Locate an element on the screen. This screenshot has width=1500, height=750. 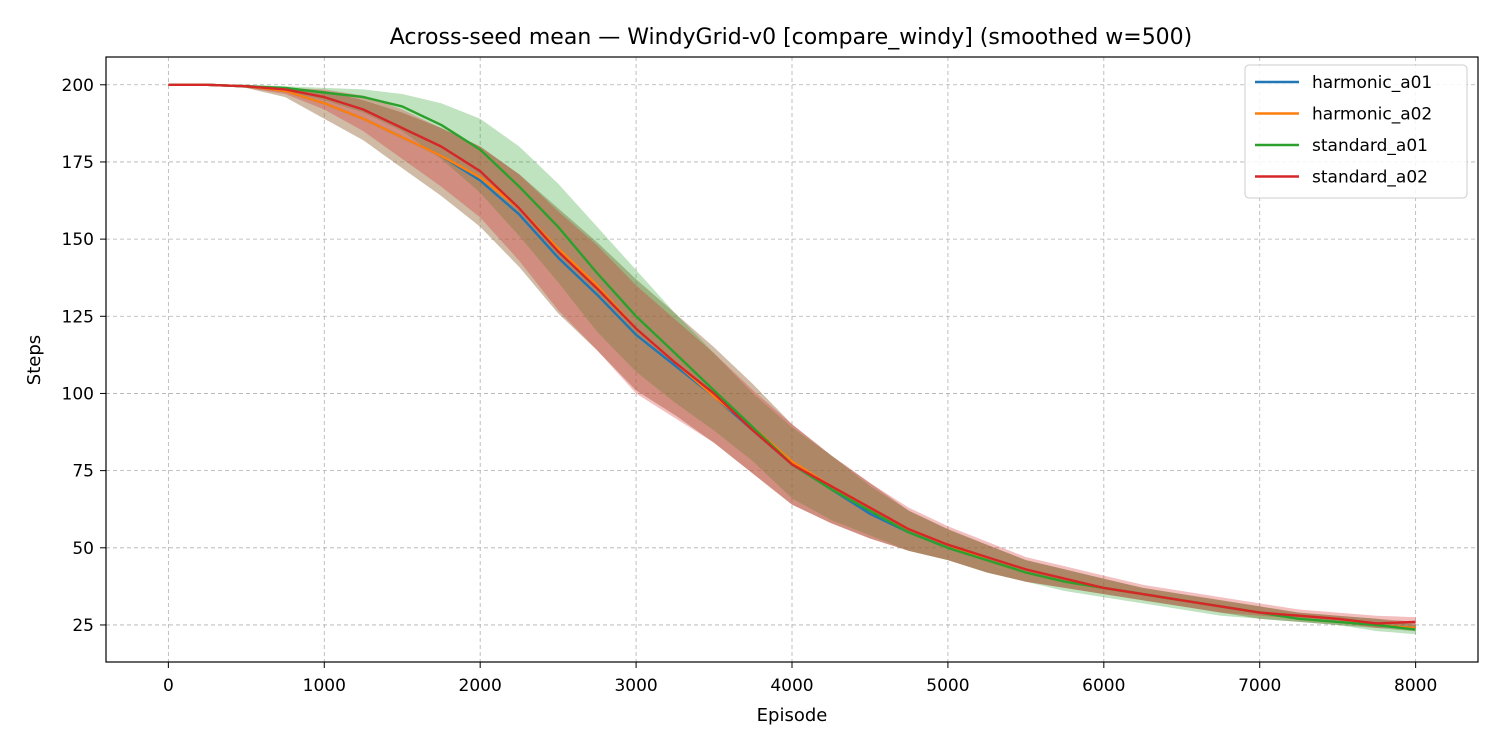
x-tick-label: 6000 is located at coordinates (1103, 686).